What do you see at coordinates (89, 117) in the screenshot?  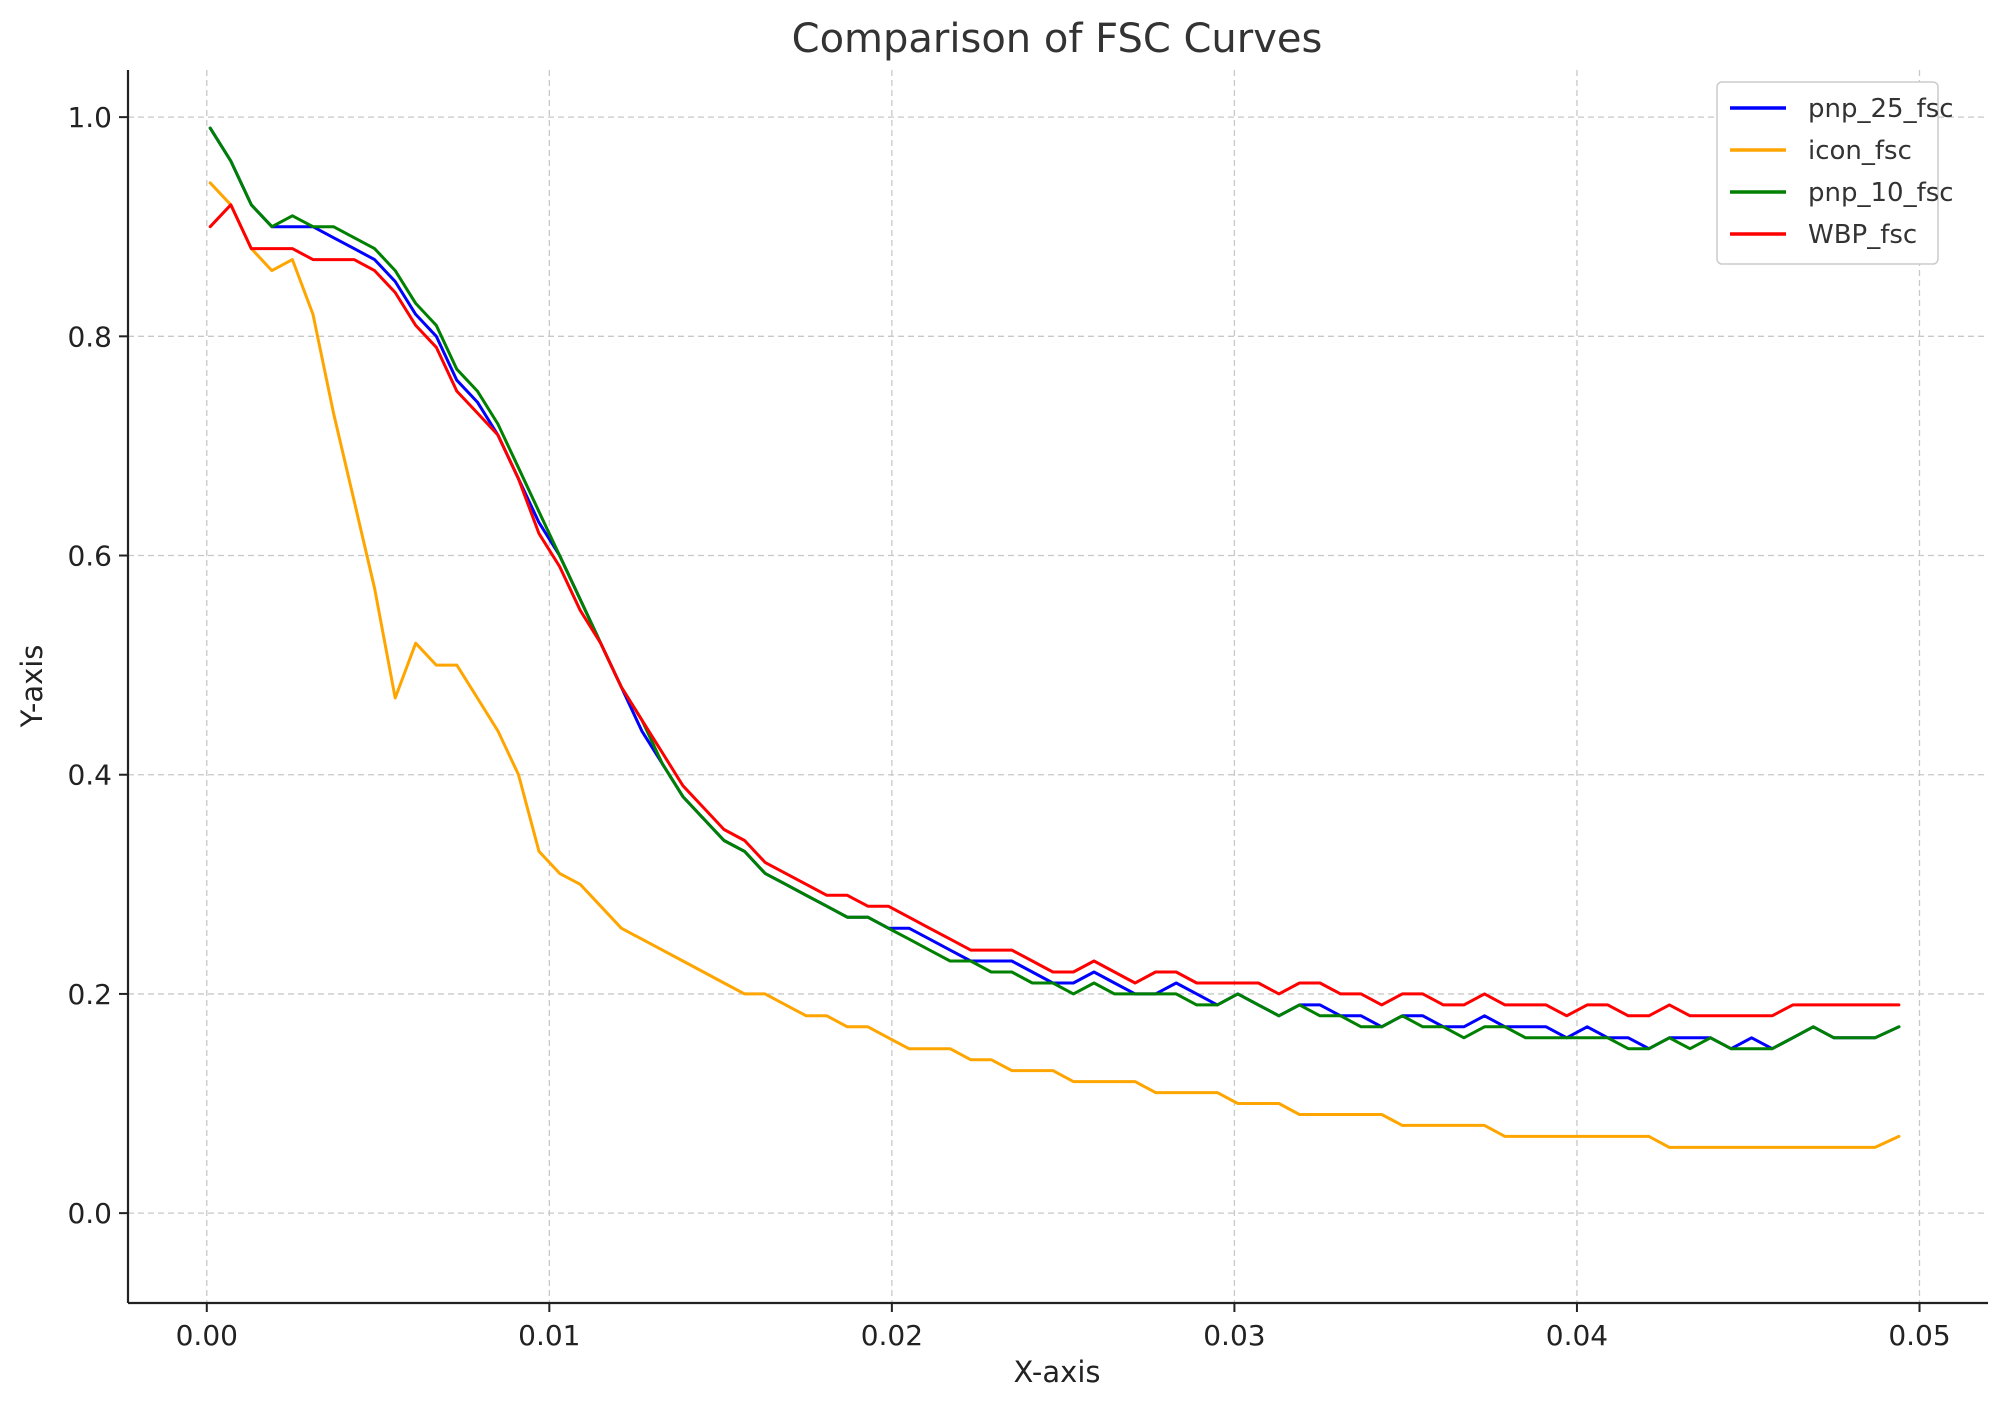 I see `y-tick-label: 1.0` at bounding box center [89, 117].